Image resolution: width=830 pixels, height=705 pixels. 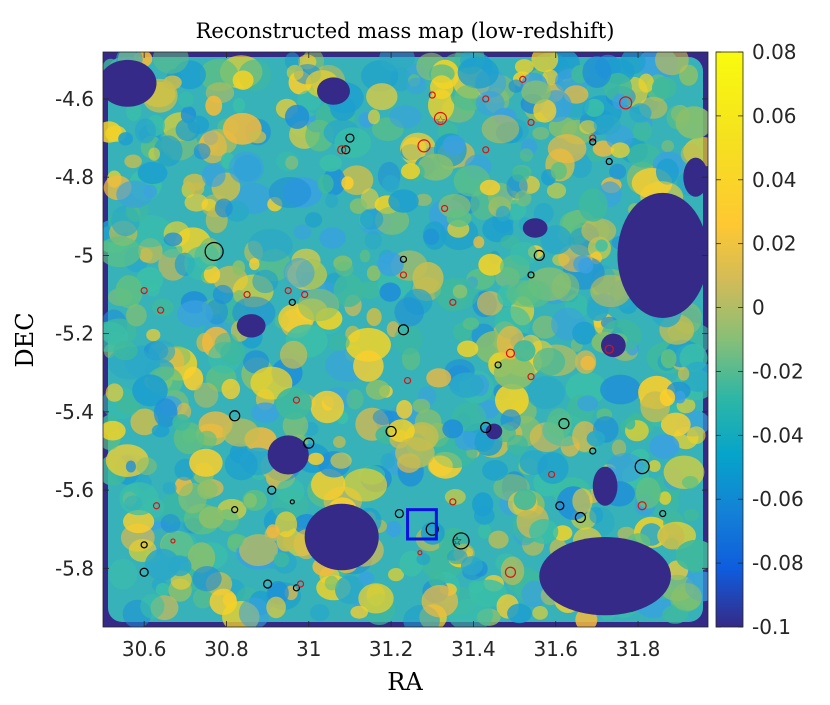 I want to click on y-tick-label: -5.8, so click(x=74, y=568).